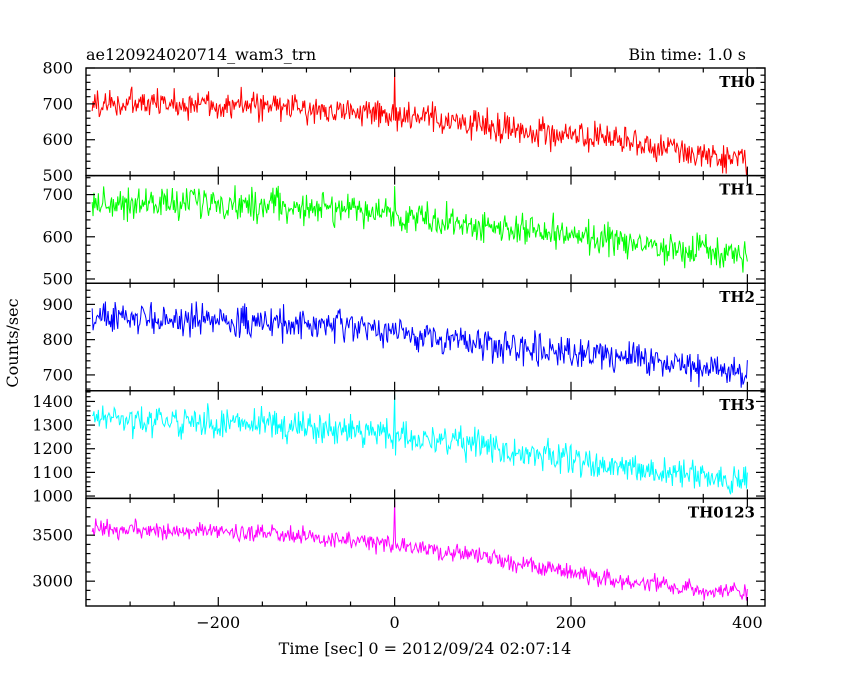  Describe the element at coordinates (57, 304) in the screenshot. I see `y-tick-label: 900` at that location.